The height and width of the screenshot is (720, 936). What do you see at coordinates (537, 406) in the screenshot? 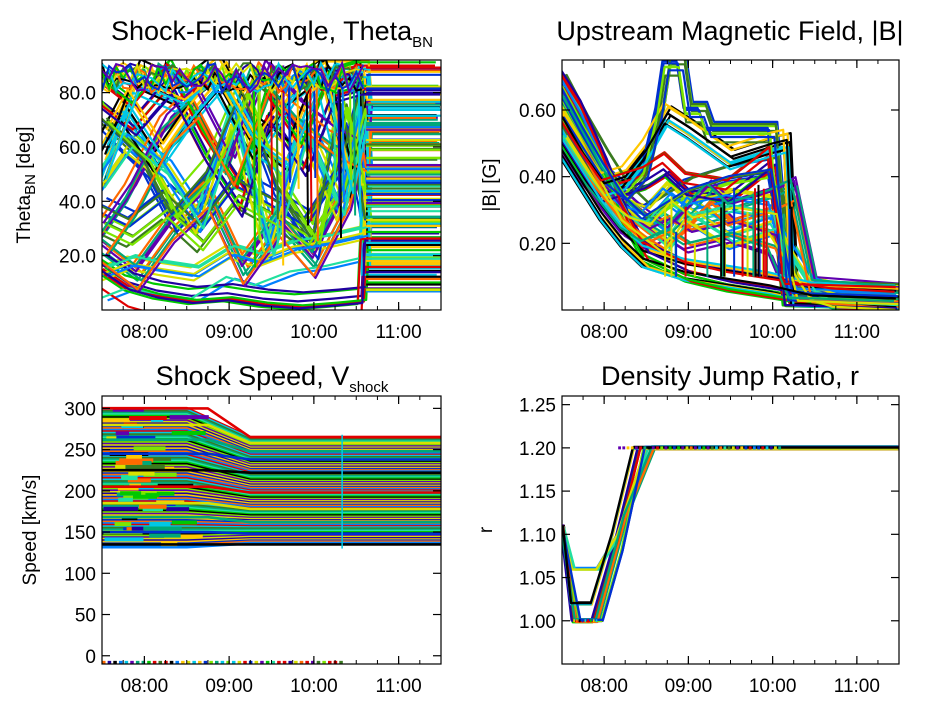
I see `y-tick-label-ratio: 1.25` at bounding box center [537, 406].